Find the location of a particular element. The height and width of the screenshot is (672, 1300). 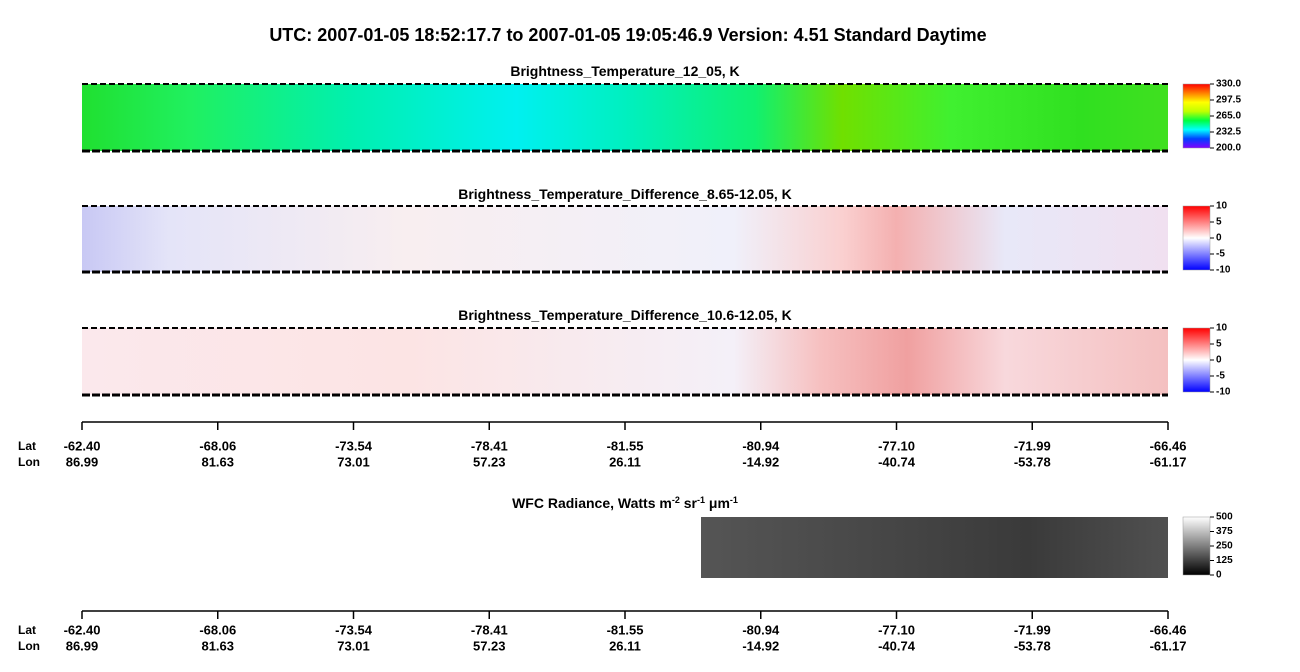

colorbar-label: 265.0 is located at coordinates (1228, 116).